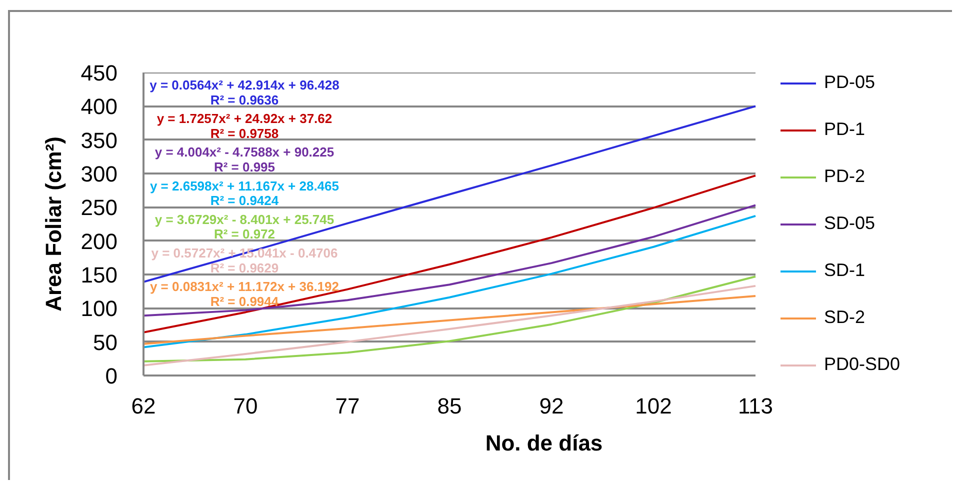  What do you see at coordinates (245, 301) in the screenshot?
I see `annotation: R² = 0.9944` at bounding box center [245, 301].